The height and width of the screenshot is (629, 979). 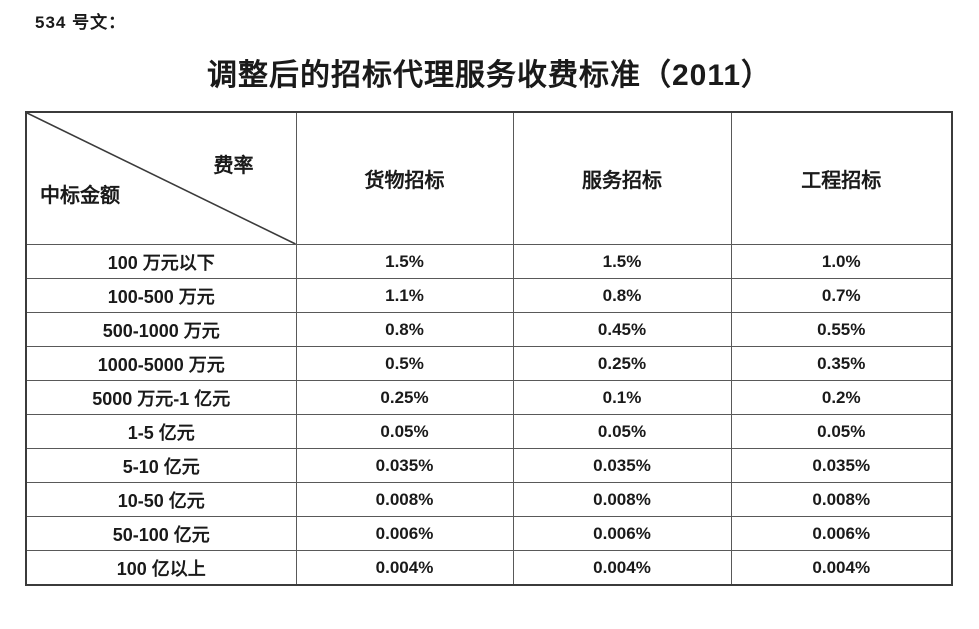 What do you see at coordinates (161, 363) in the screenshot?
I see `row-label: 1000-5000 万元` at bounding box center [161, 363].